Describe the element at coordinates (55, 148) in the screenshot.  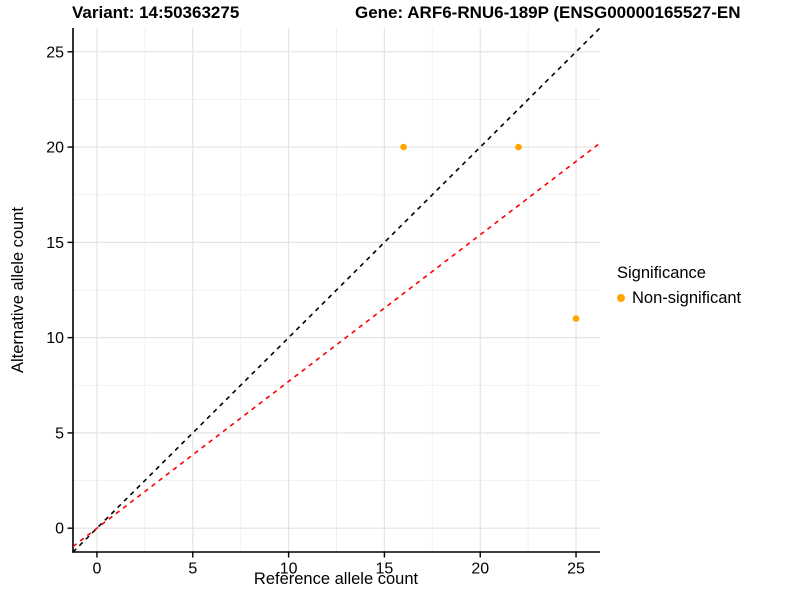
I see `y-tick-label: 20` at that location.